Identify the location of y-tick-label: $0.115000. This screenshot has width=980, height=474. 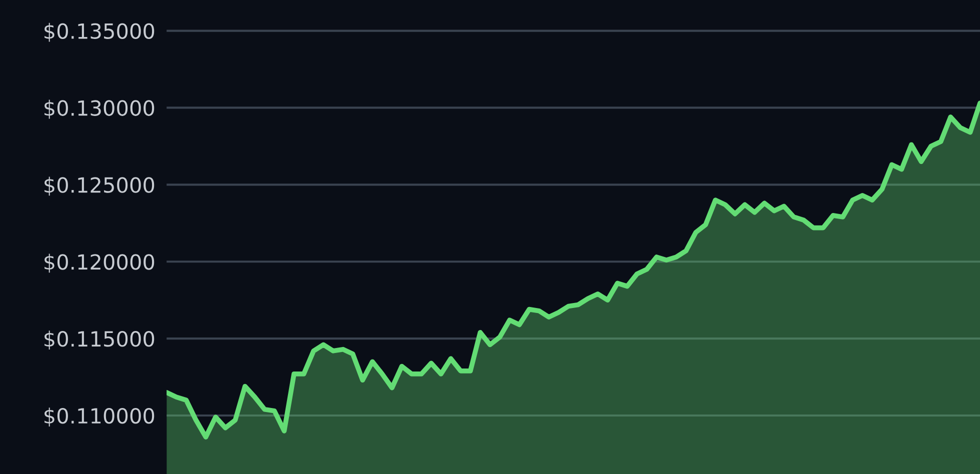
(99, 340).